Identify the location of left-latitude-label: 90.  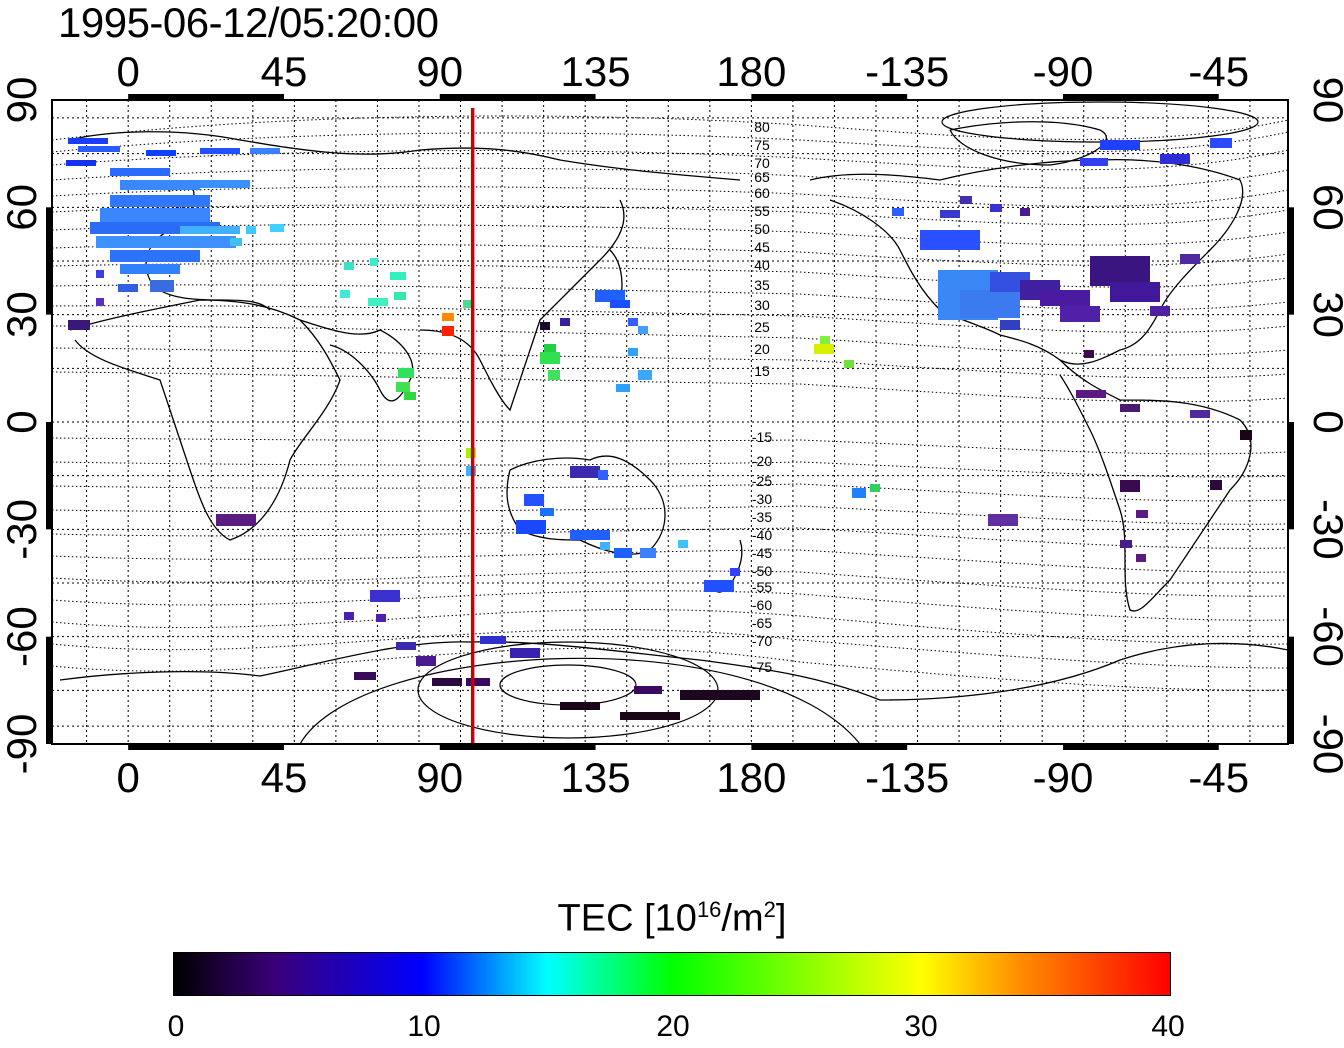
(22, 100).